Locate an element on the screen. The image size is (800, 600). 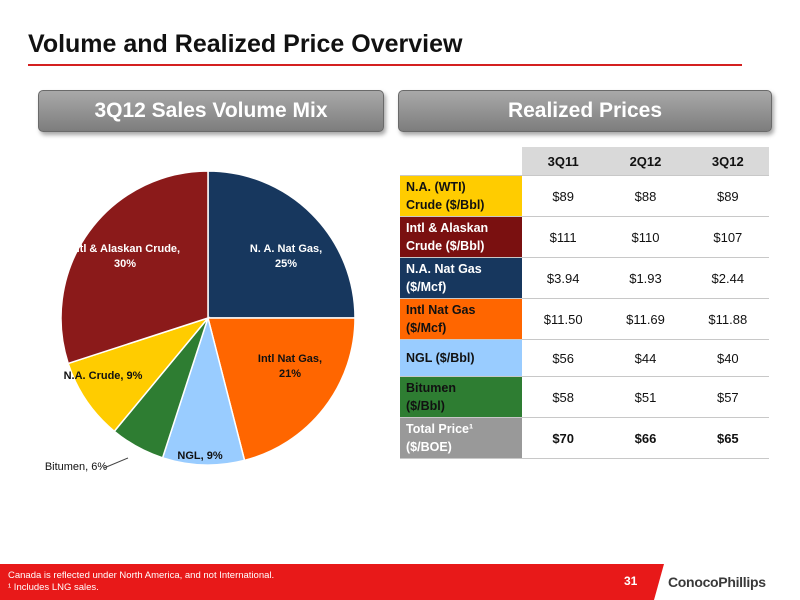
sales-volume-heading: 3Q12 Sales Volume Mix is located at coordinates (211, 111).